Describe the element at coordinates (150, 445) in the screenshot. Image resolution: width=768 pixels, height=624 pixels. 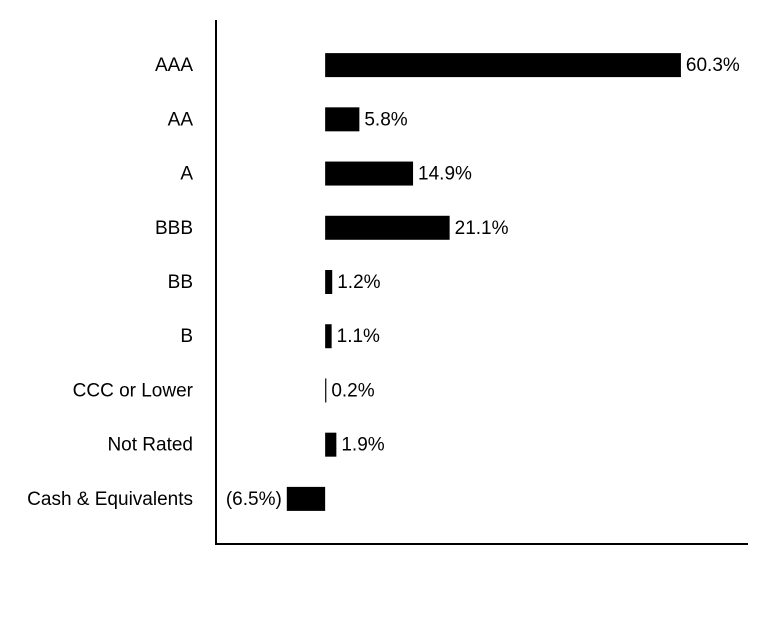
I see `y-tick-label: Not Rated` at that location.